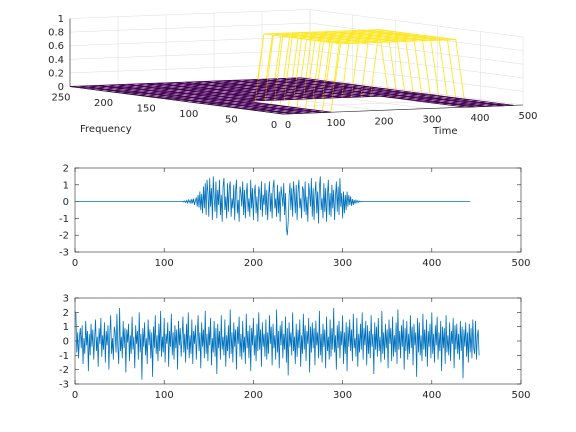 The image size is (576, 432). I want to click on mesh-y-tick-label: 100, so click(188, 114).